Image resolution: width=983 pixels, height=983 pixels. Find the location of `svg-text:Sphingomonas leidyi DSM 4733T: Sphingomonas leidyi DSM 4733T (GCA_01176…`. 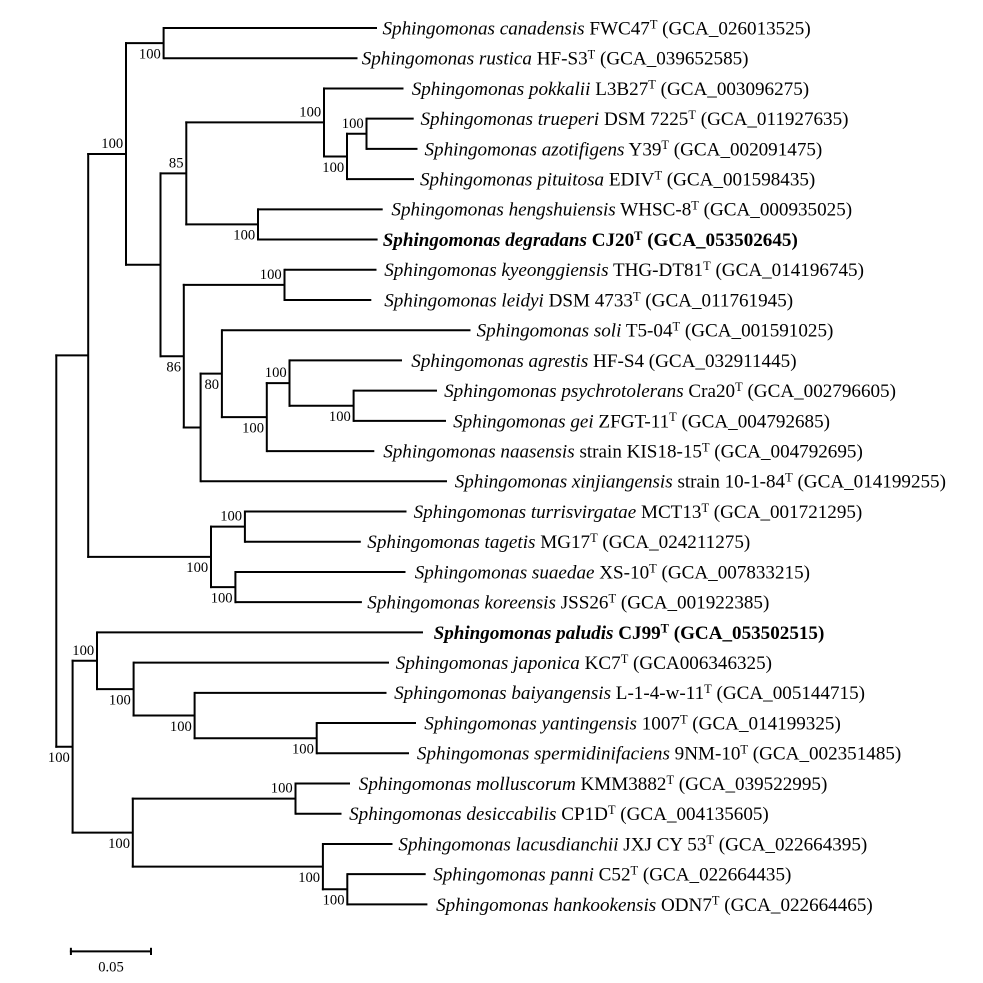

svg-text:Sphingomonas leidyi DSM 4733T: Sphingomonas leidyi DSM 4733T (GCA_01176… is located at coordinates (588, 300).